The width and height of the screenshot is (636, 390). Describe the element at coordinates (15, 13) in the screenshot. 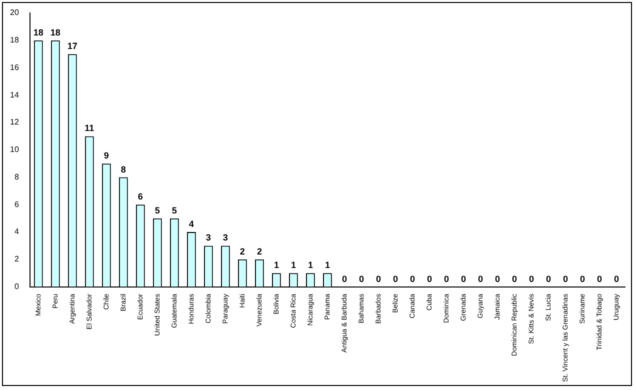

I see `y-tick-label: 20` at that location.